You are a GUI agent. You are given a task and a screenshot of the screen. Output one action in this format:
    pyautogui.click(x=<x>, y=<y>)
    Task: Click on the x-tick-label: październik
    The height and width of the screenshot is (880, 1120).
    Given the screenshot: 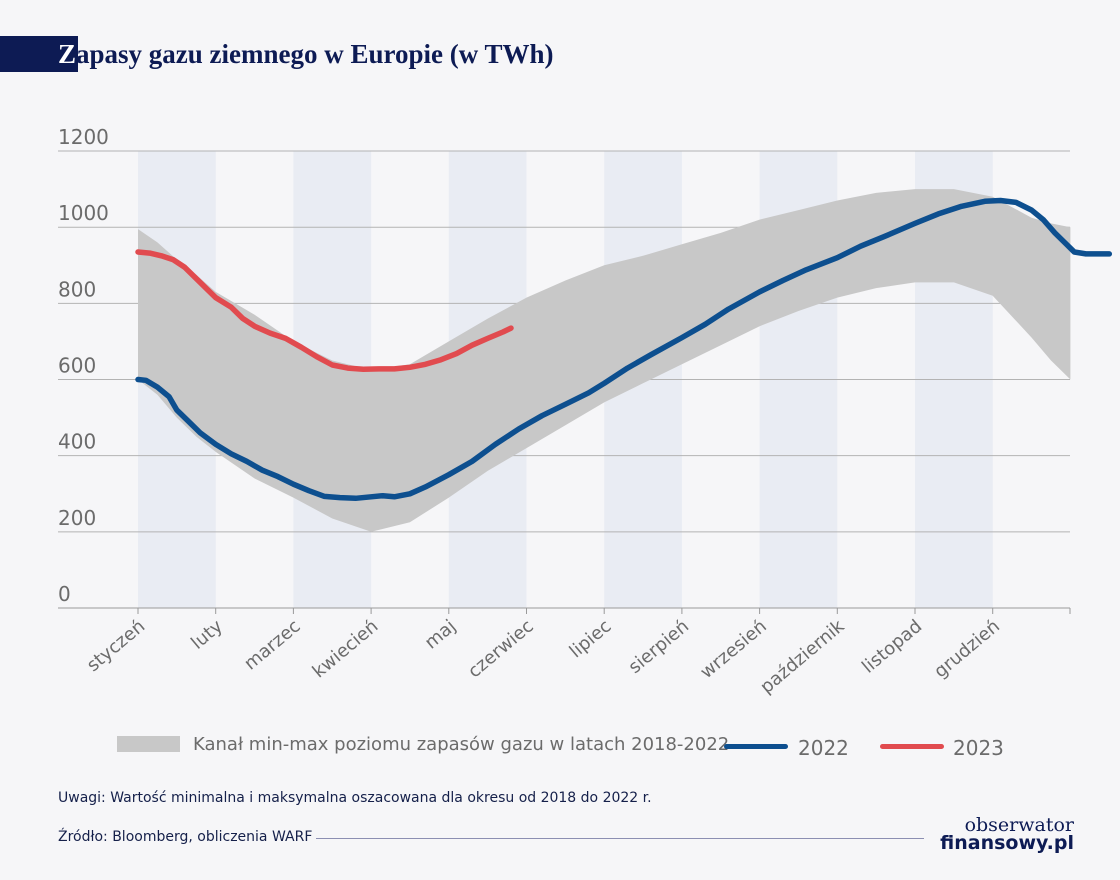 What is the action you would take?
    pyautogui.click(x=802, y=656)
    